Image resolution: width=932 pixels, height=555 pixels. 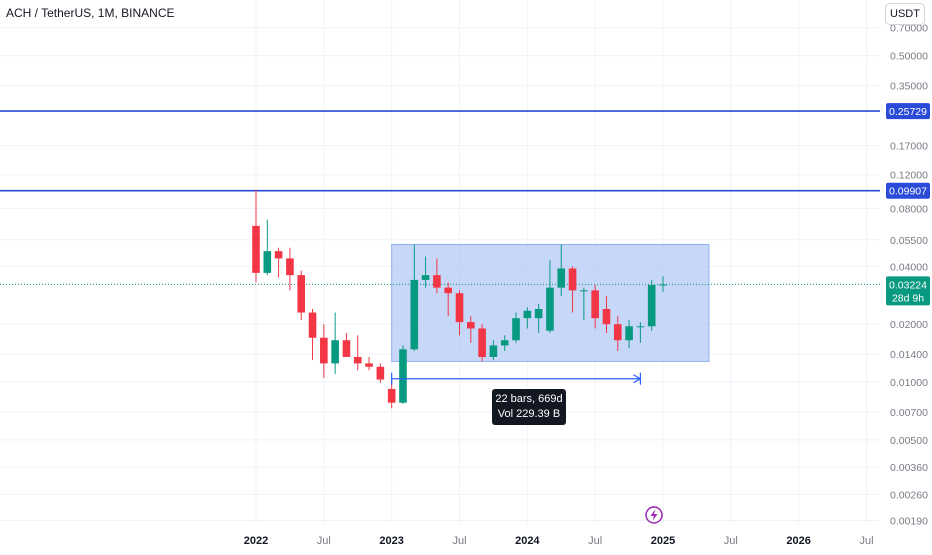 I want to click on horizontal-lines, so click(x=440, y=151).